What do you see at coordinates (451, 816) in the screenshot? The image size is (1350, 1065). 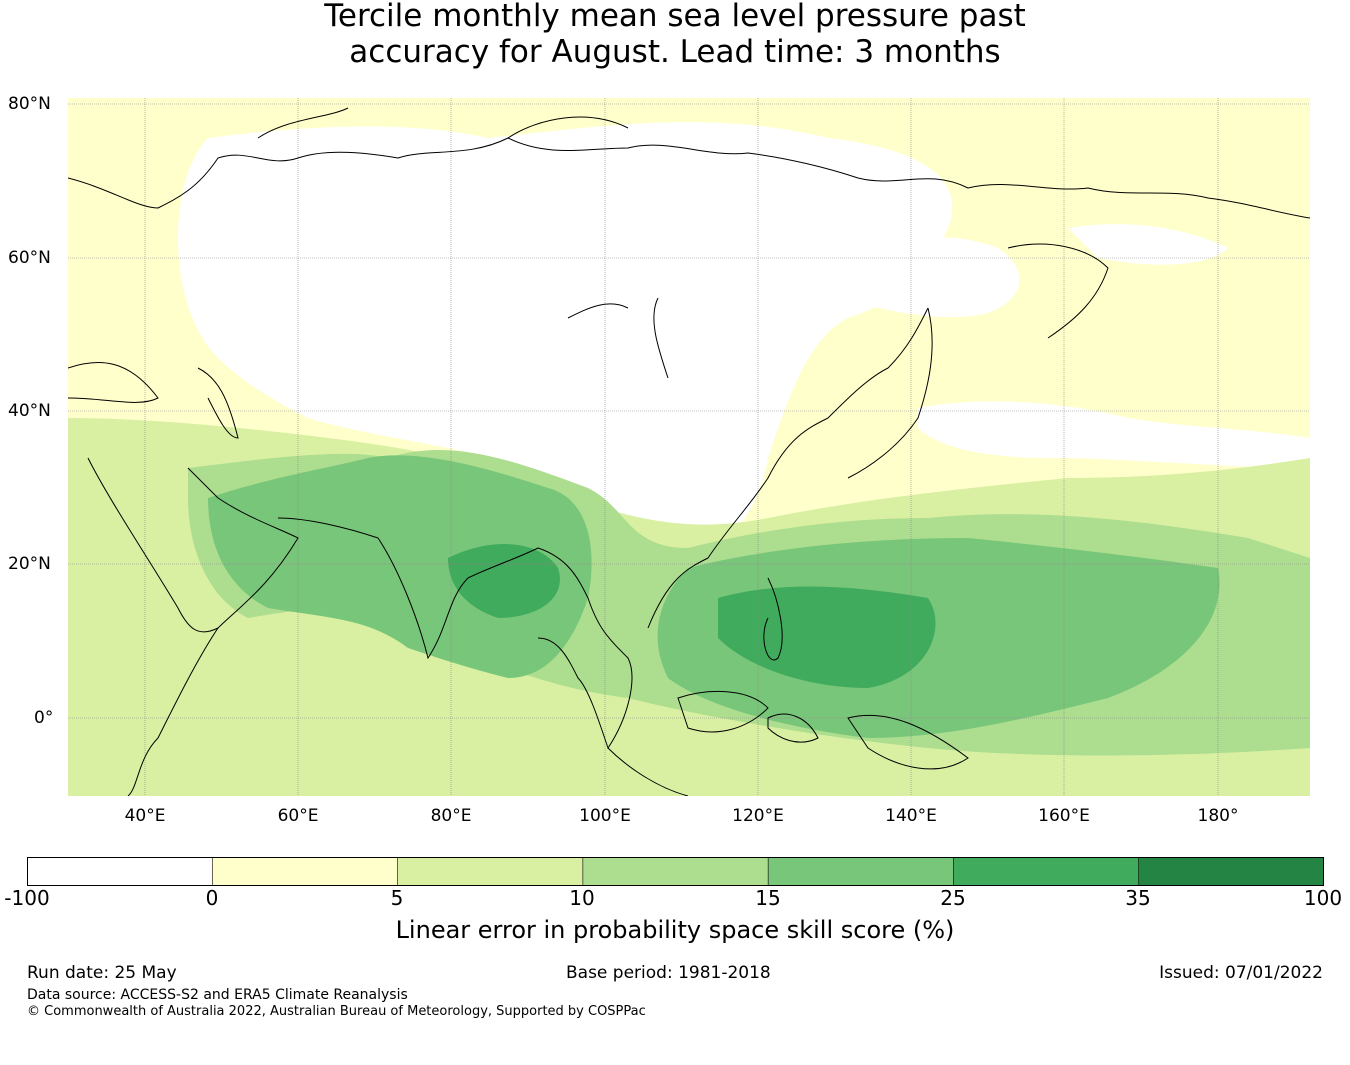 I see `lon-label-80e: 80°E` at bounding box center [451, 816].